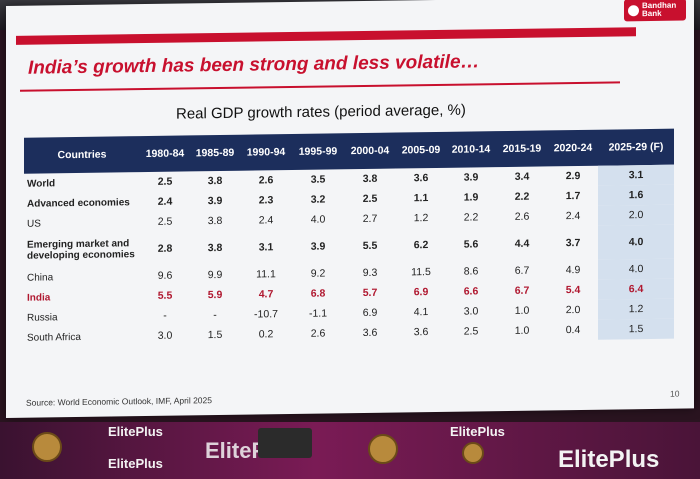  What do you see at coordinates (54, 337) in the screenshot?
I see `country-cell: South Africa` at bounding box center [54, 337].